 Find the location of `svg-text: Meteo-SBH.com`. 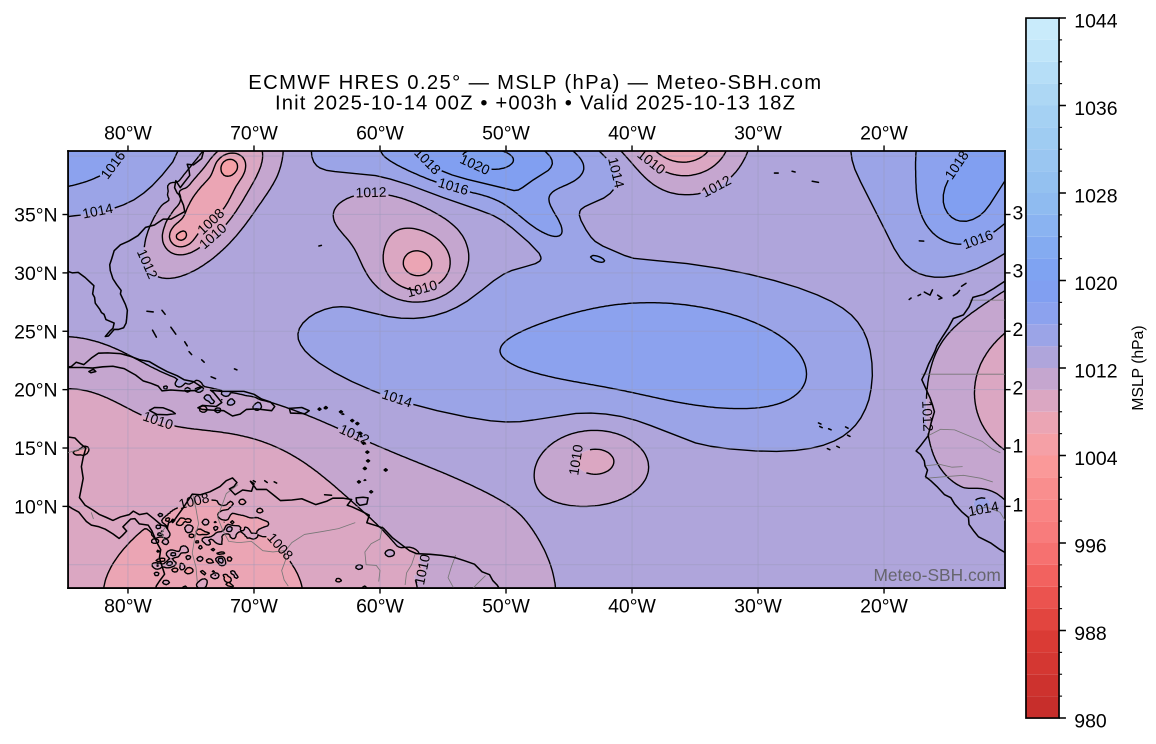

svg-text: Meteo-SBH.com is located at coordinates (936, 575).